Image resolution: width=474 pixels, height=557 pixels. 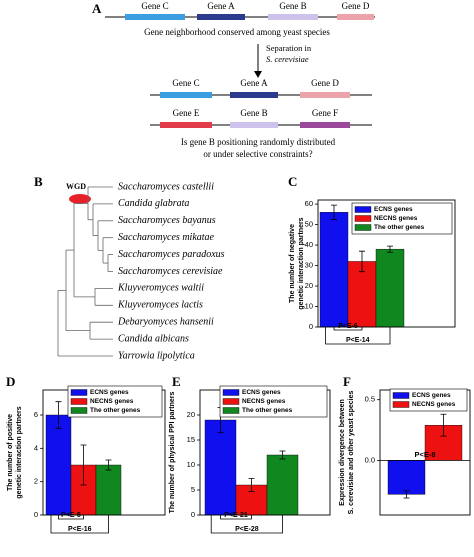 I want to click on y-tick-label: 2, so click(x=36, y=481).